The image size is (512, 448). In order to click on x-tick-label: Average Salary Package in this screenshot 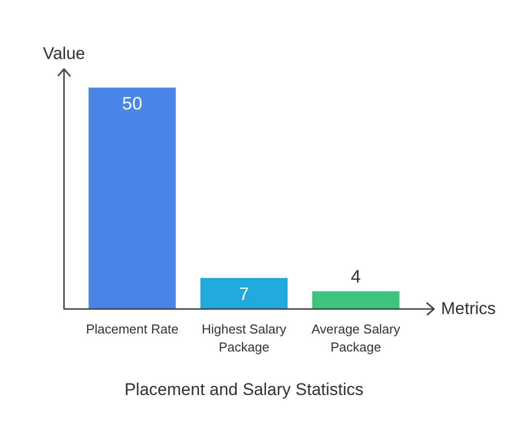, I will do `click(356, 338)`.